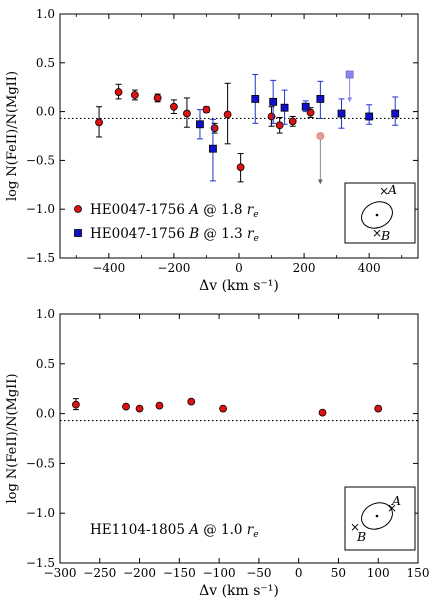  What do you see at coordinates (299, 573) in the screenshot?
I see `panel-2-x-tick-label-6: 0` at bounding box center [299, 573].